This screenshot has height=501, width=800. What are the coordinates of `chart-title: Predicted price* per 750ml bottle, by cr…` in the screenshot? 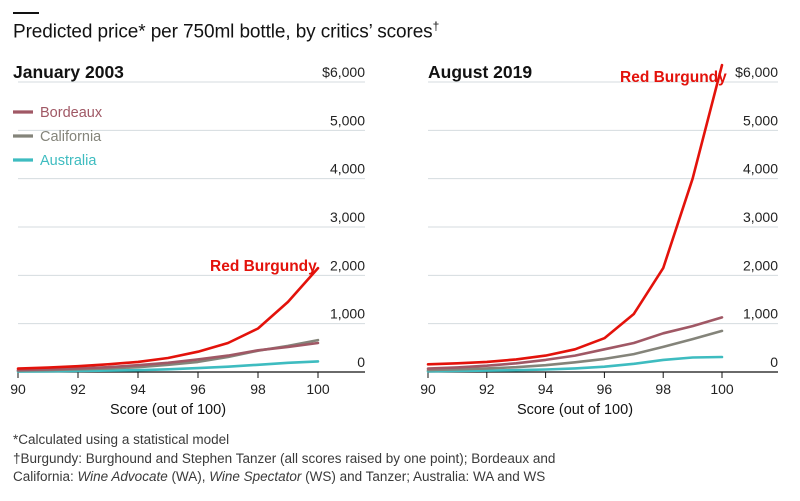 It's located at (226, 31).